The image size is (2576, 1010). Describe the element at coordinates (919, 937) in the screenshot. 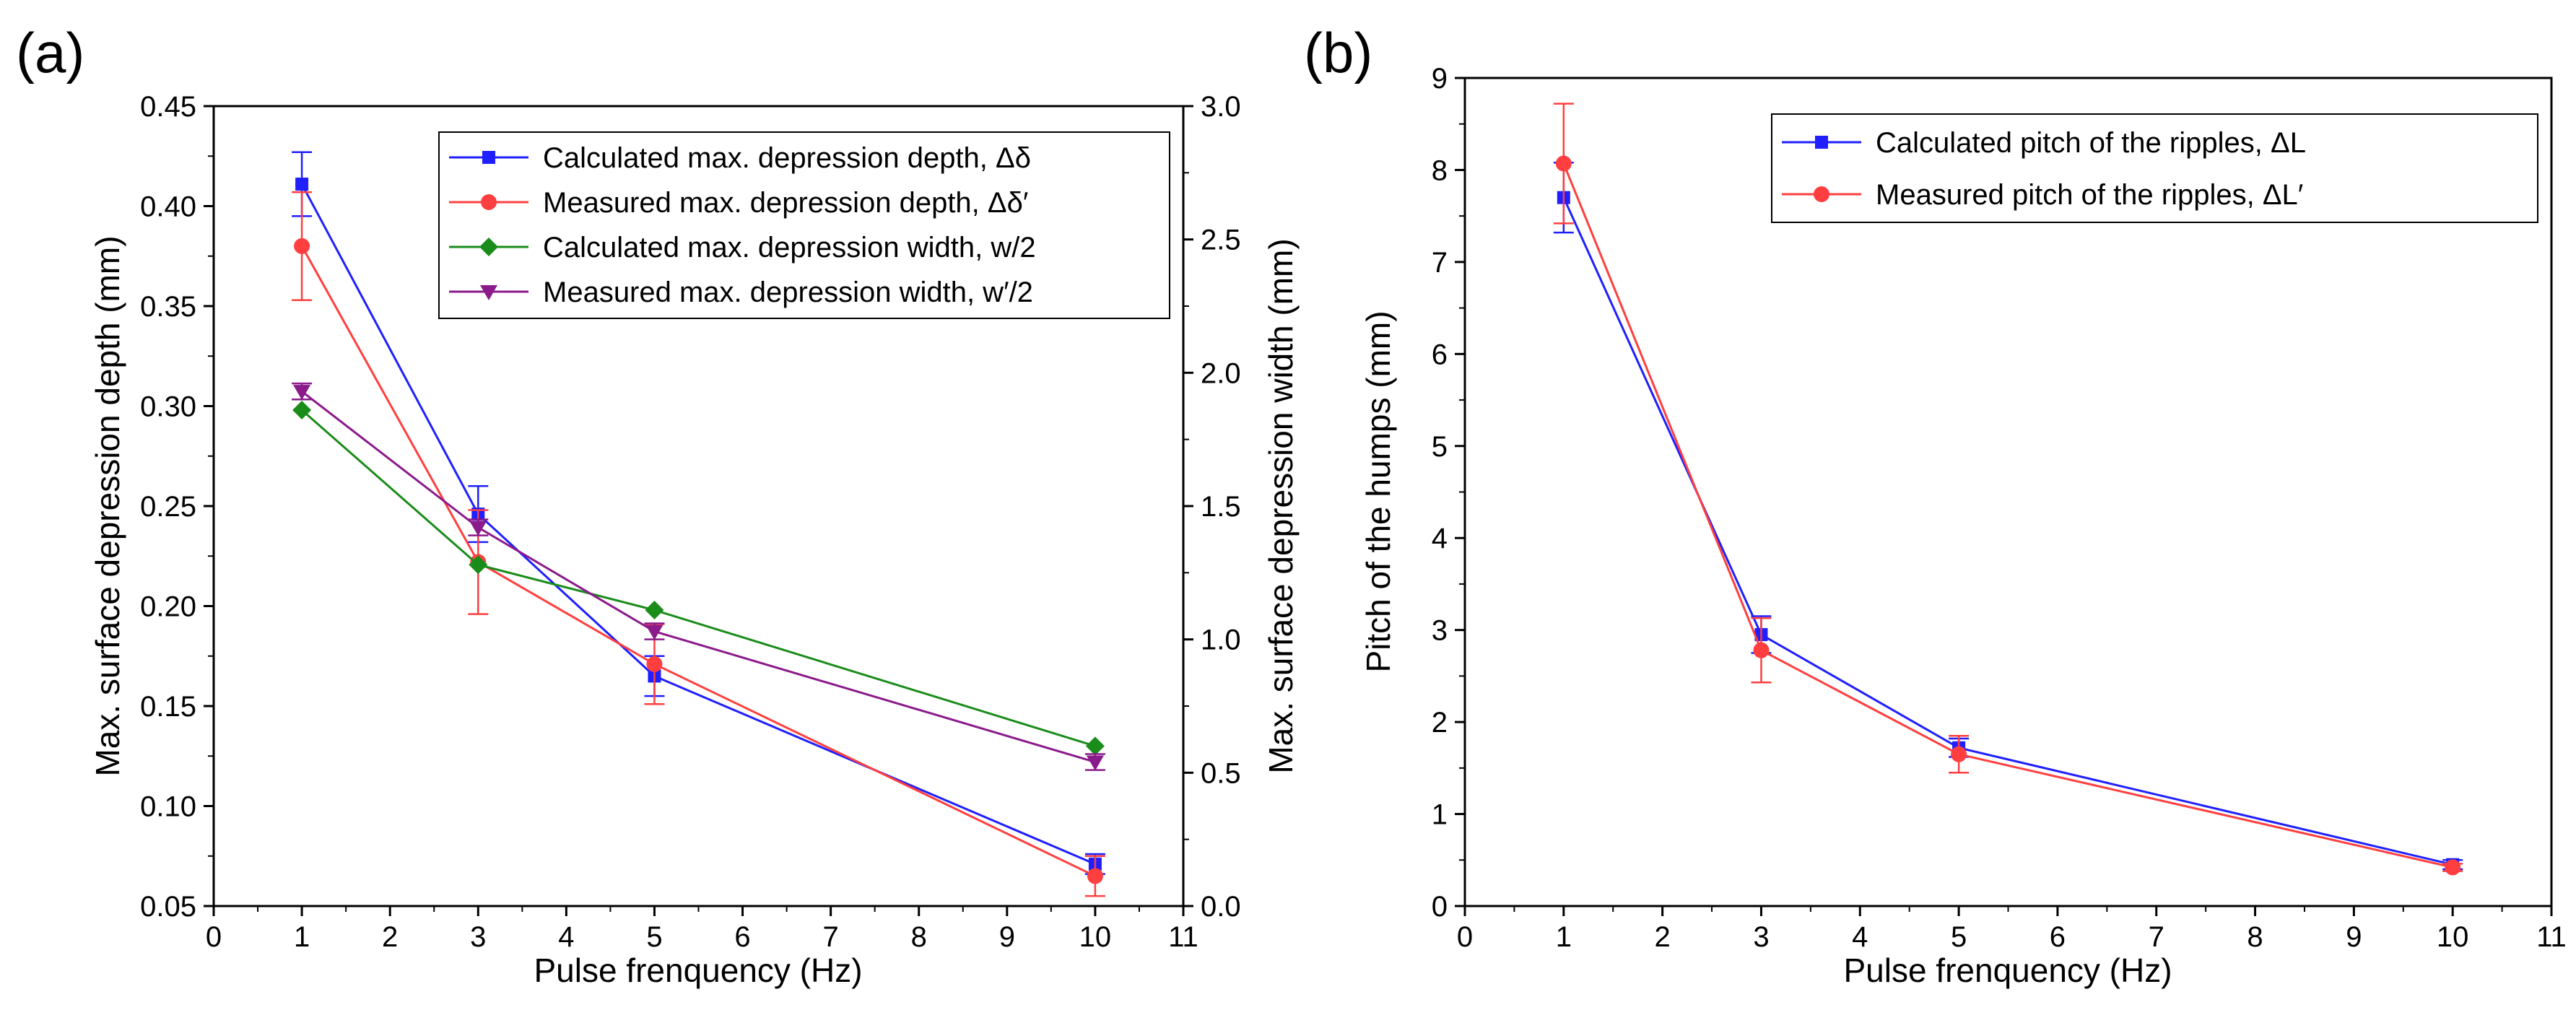

I see `a-x-tick-label: 8` at that location.